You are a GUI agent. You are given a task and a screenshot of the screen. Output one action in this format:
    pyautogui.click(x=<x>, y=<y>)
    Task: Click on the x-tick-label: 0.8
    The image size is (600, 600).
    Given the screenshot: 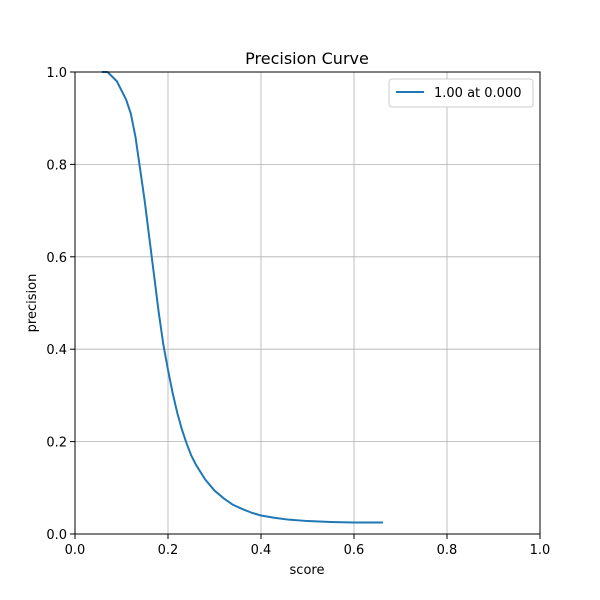 What is the action you would take?
    pyautogui.click(x=447, y=550)
    